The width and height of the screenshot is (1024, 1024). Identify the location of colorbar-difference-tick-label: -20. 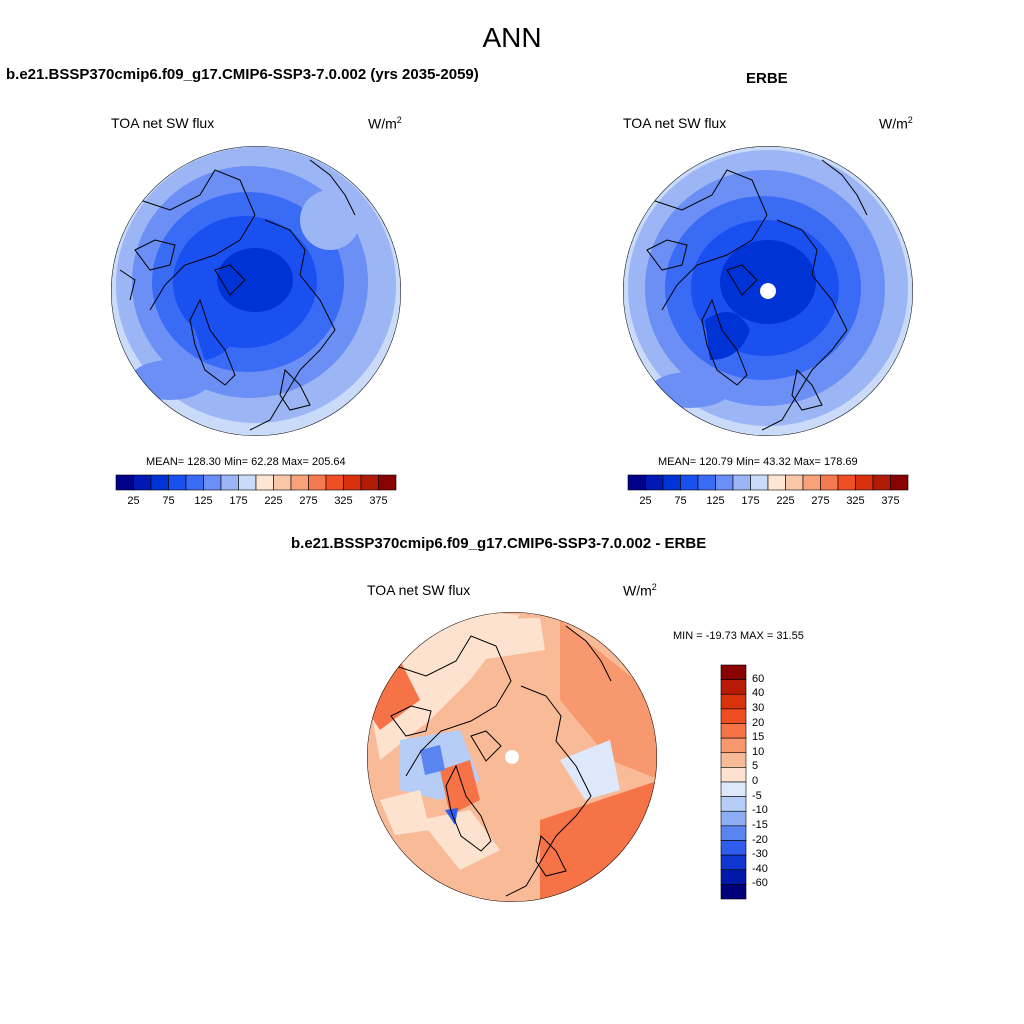
(760, 839).